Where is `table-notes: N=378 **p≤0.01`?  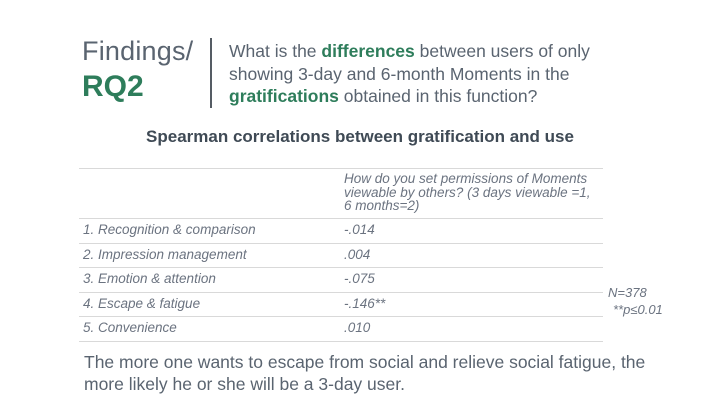
table-notes: N=378 **p≤0.01 is located at coordinates (635, 301).